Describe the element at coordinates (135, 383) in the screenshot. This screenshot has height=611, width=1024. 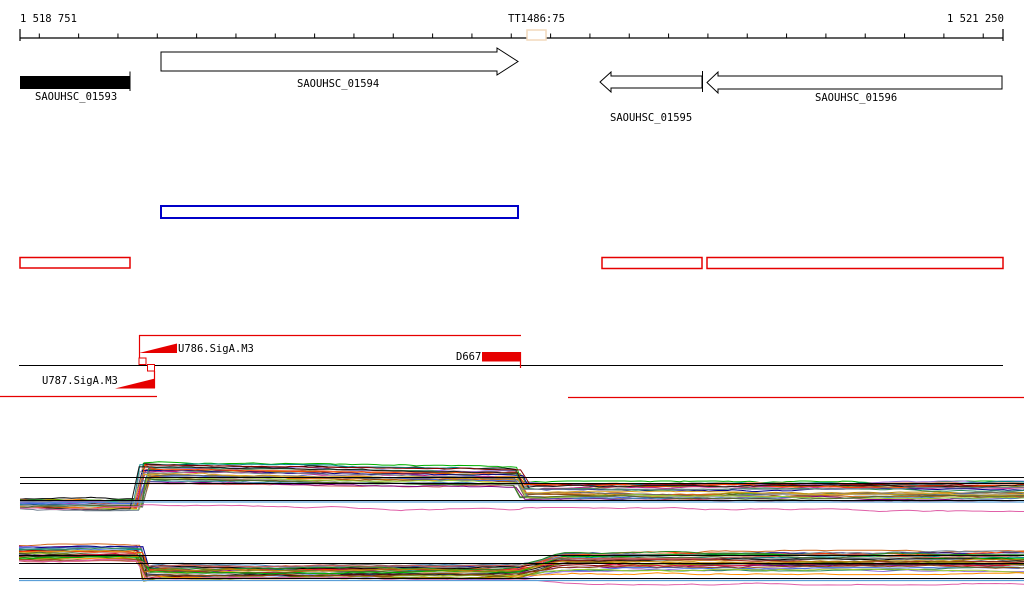
I see `tss-flag-U787.SigA.M3` at that location.